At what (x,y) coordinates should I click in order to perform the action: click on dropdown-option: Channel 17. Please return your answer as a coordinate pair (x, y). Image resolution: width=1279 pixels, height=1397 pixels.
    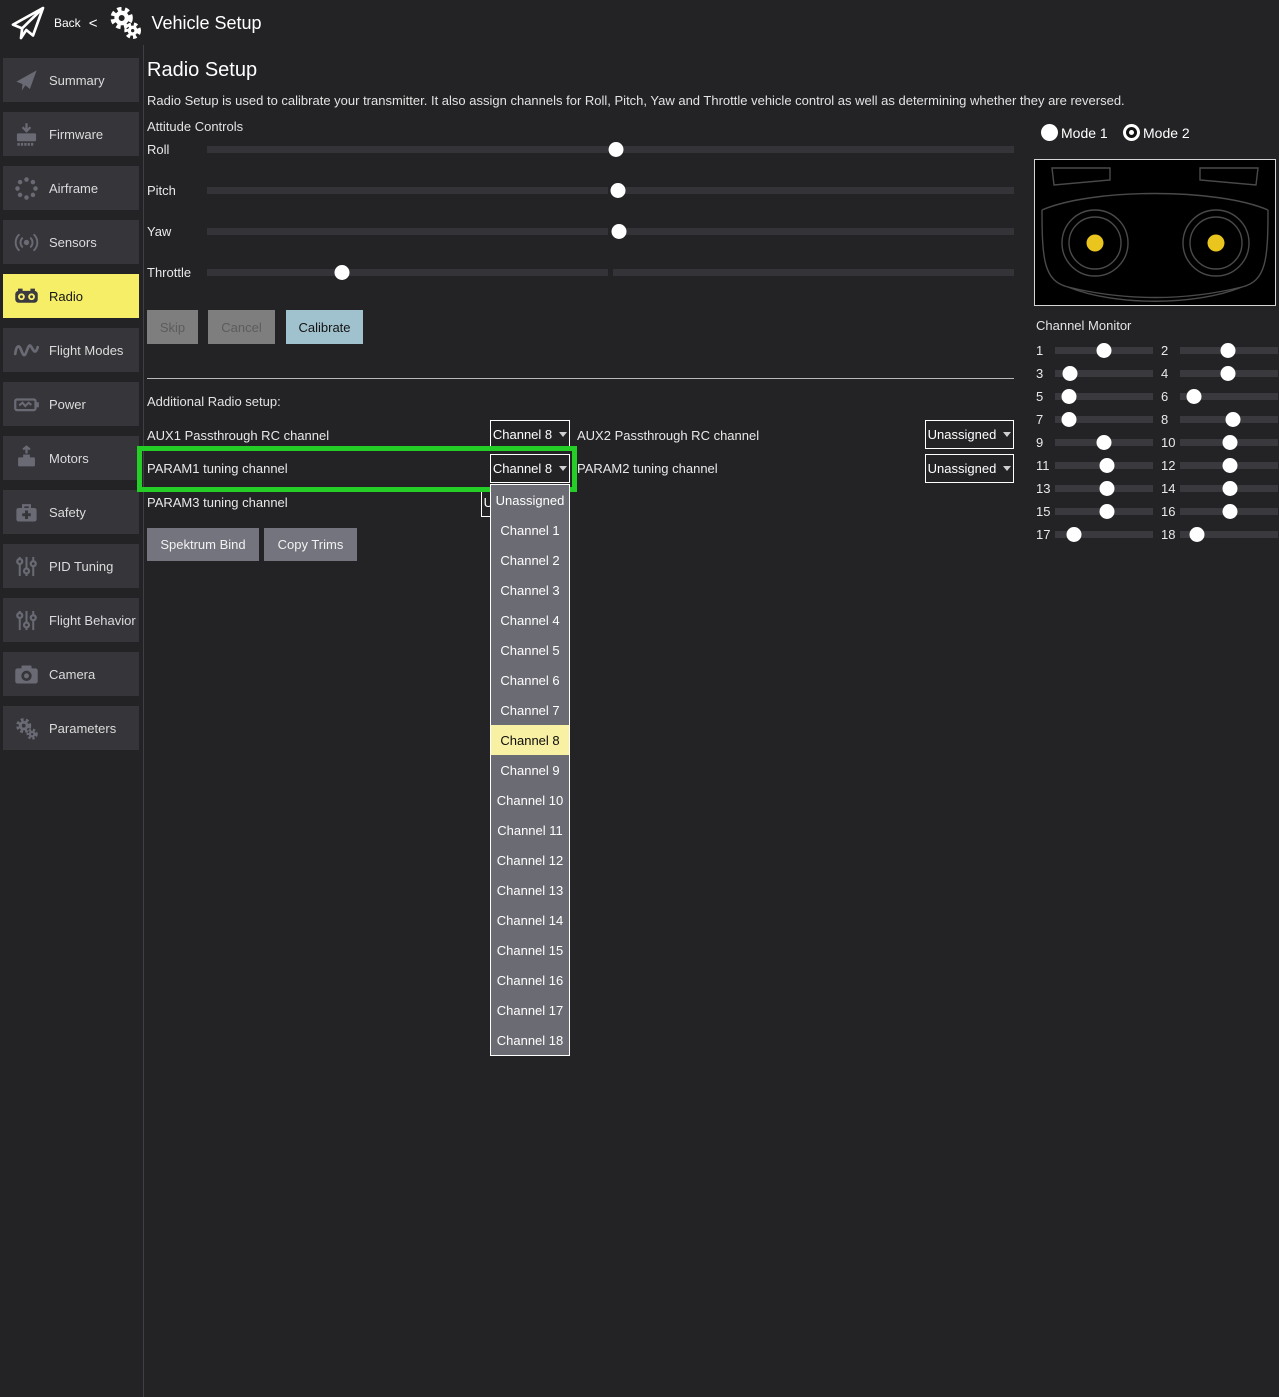
    Looking at the image, I should click on (530, 1010).